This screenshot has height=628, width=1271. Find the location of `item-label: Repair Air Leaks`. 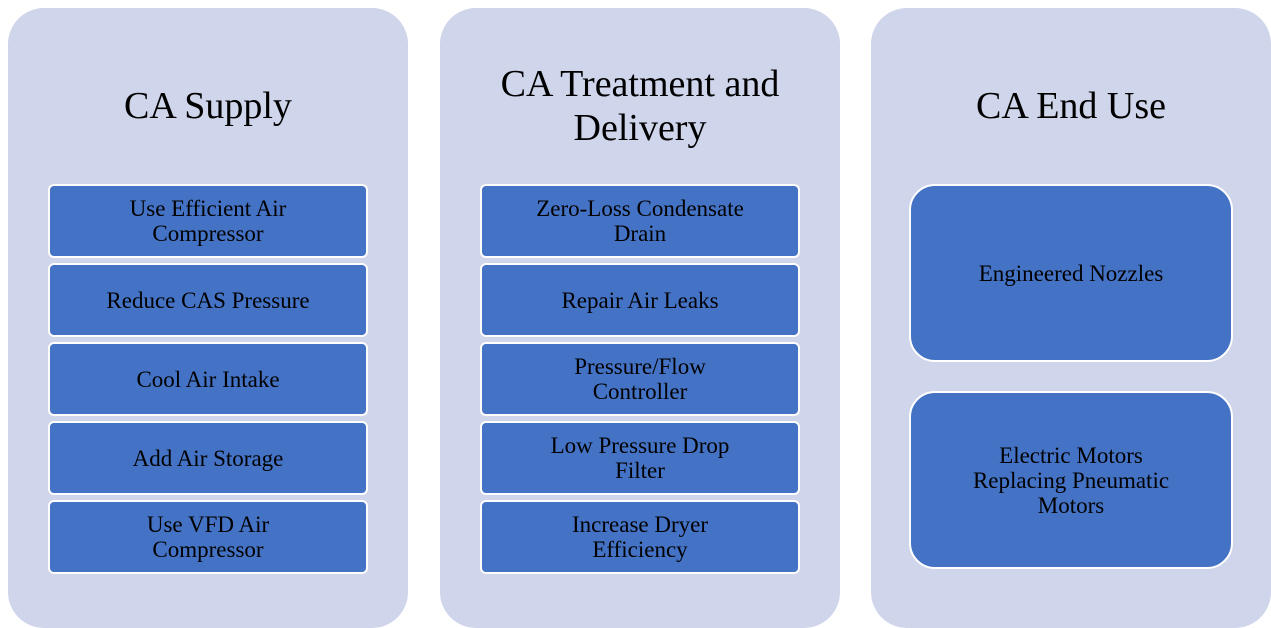

item-label: Repair Air Leaks is located at coordinates (640, 300).